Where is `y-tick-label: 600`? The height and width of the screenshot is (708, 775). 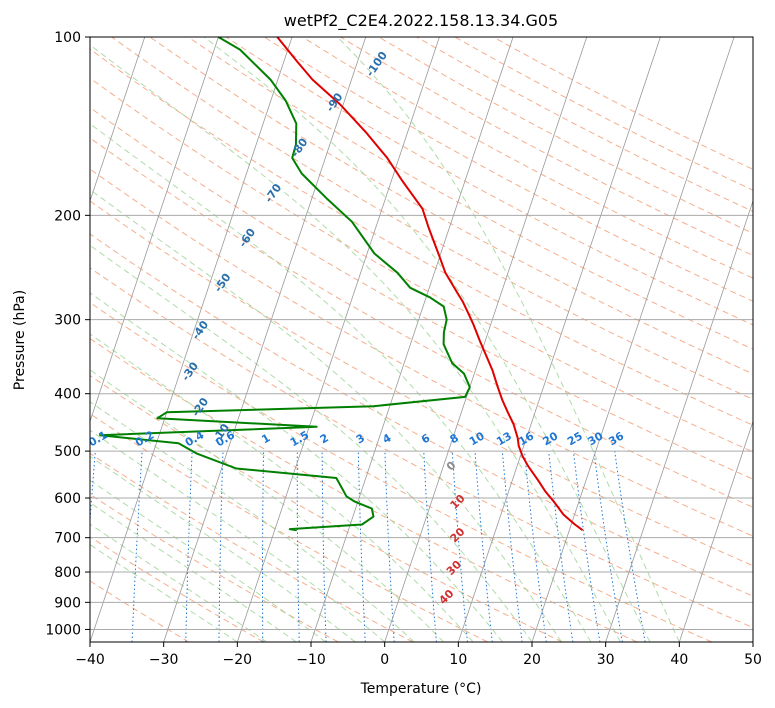 y-tick-label: 600 is located at coordinates (67, 499).